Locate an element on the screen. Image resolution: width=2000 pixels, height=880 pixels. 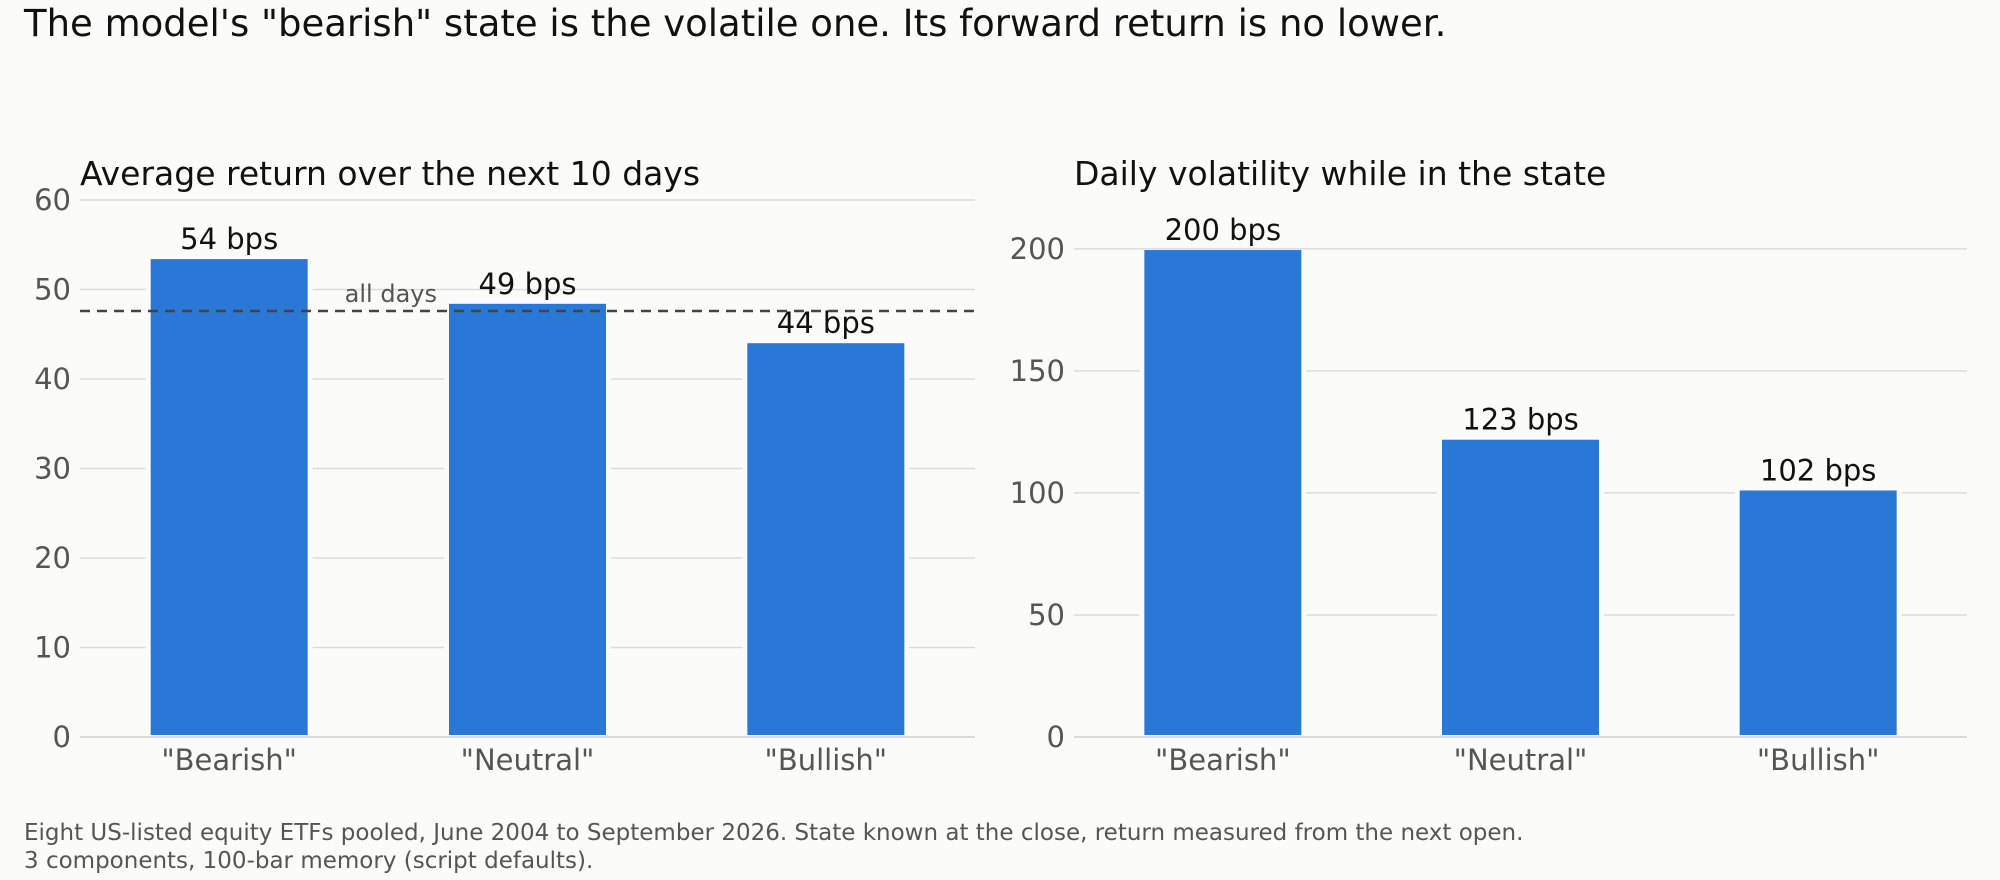
data-label: 44 bps is located at coordinates (826, 323).